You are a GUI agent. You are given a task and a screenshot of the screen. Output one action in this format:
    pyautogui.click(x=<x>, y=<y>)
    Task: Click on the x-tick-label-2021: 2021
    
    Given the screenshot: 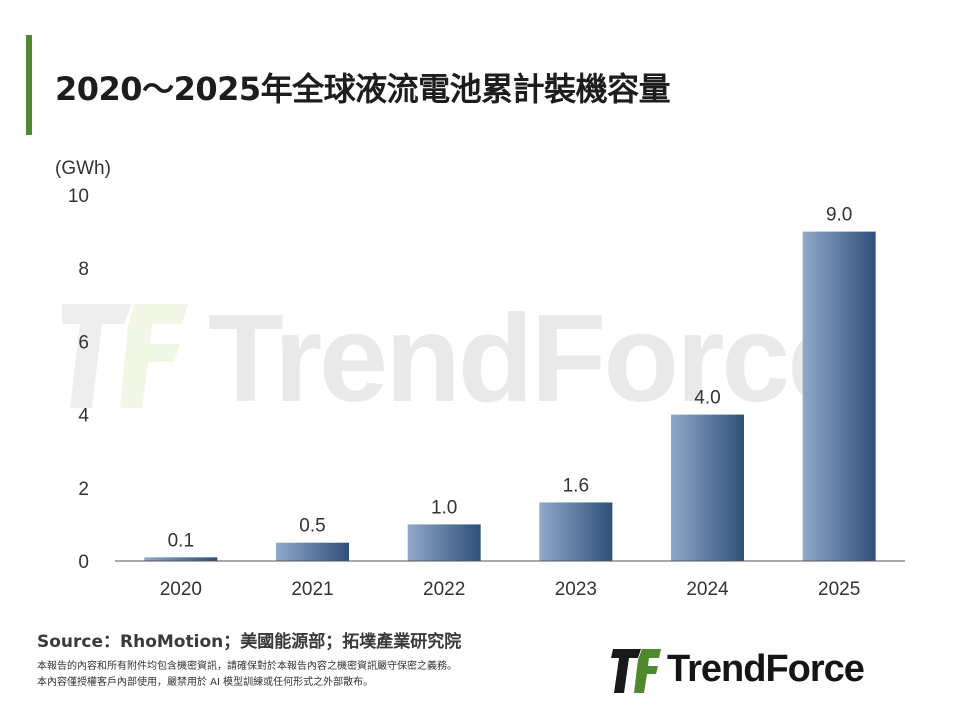 What is the action you would take?
    pyautogui.click(x=312, y=589)
    